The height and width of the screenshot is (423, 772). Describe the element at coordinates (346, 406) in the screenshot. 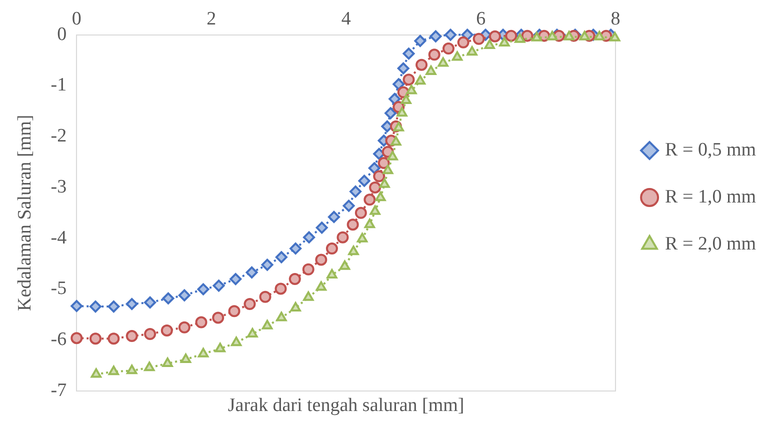

I see `x-axis-title: Jarak dari tengah saluran [mm]` at that location.